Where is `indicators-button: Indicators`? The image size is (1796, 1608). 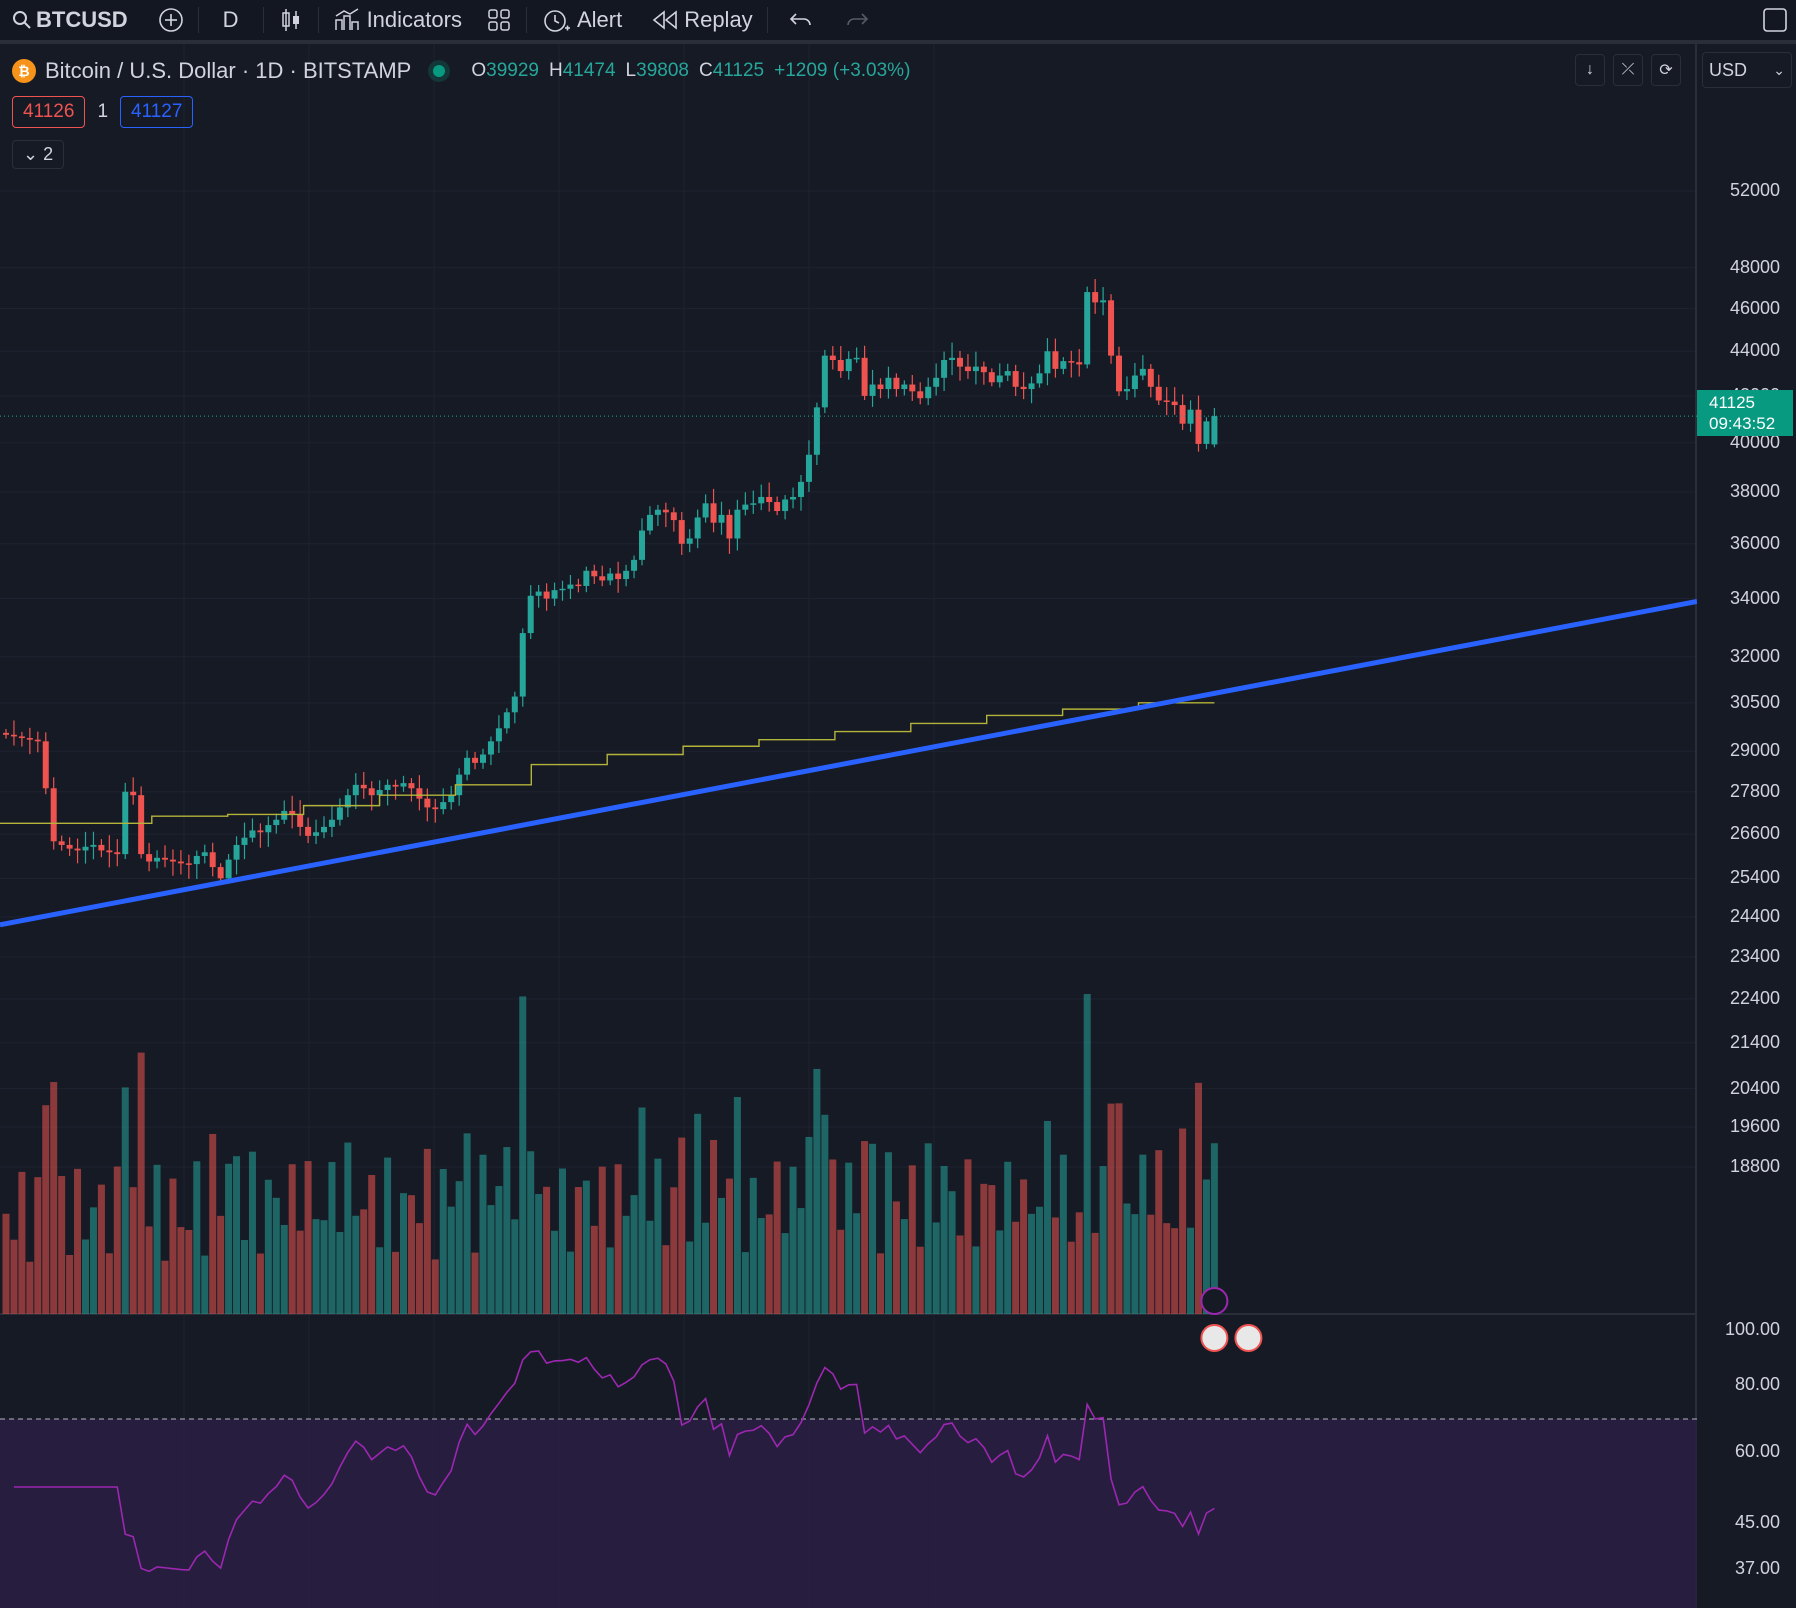
indicators-button: Indicators is located at coordinates (397, 20).